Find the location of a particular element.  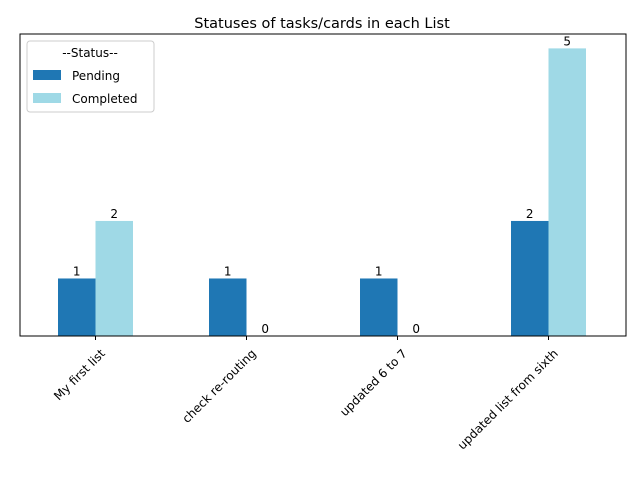

data-label-completed-updated-6-to-7: 0 is located at coordinates (416, 329).